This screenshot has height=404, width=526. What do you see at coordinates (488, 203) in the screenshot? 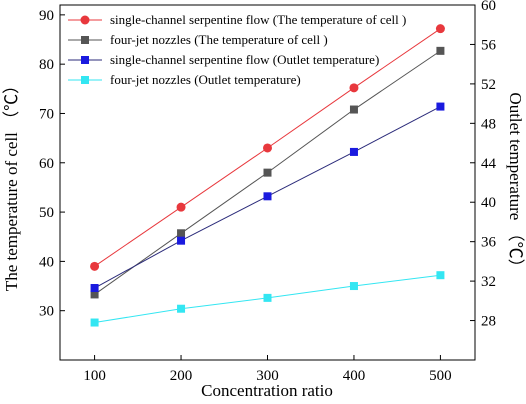
I see `y-right-tick-label: 40` at bounding box center [488, 203].